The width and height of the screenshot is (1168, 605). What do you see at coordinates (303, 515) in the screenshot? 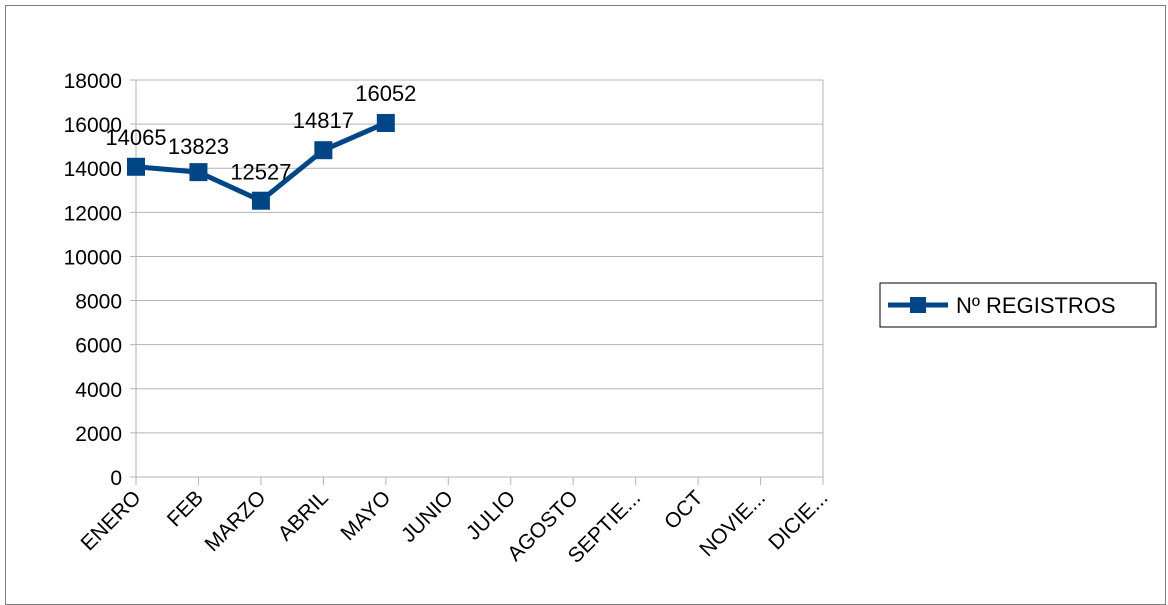
I see `x-tick-label: ABRIL` at bounding box center [303, 515].